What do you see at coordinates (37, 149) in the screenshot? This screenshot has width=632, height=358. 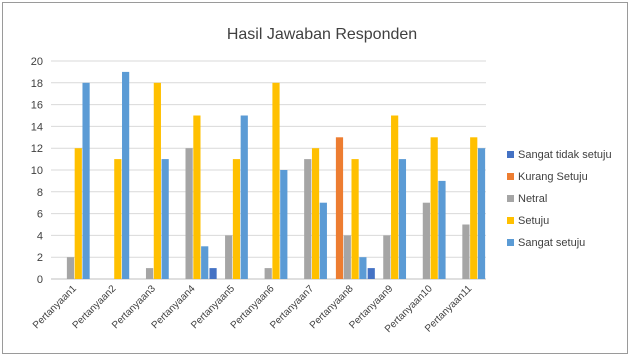 I see `y-tick-label: 12` at bounding box center [37, 149].